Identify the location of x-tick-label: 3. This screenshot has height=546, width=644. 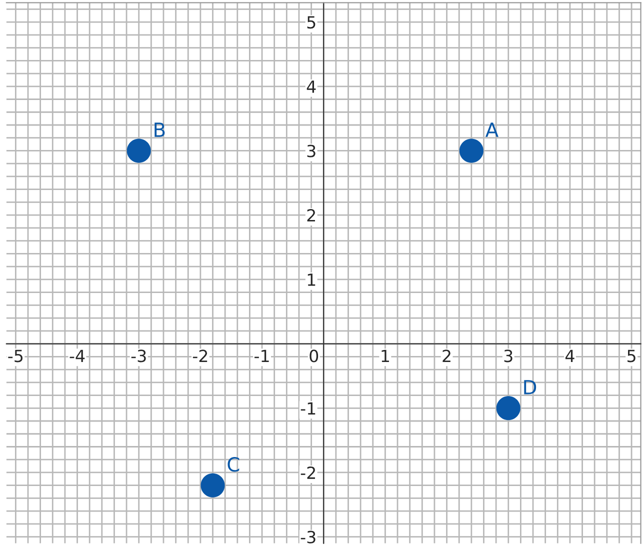
(508, 356).